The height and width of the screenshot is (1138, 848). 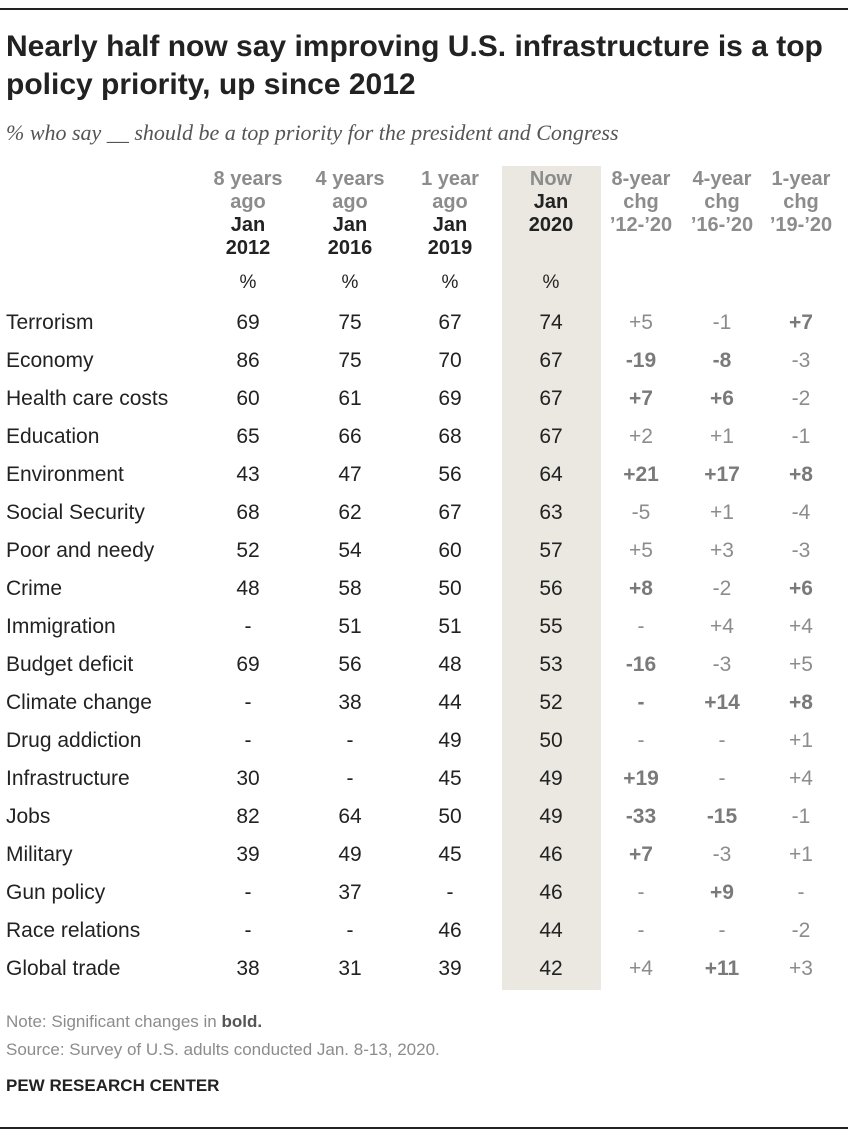 What do you see at coordinates (350, 322) in the screenshot?
I see `value-cell: 75` at bounding box center [350, 322].